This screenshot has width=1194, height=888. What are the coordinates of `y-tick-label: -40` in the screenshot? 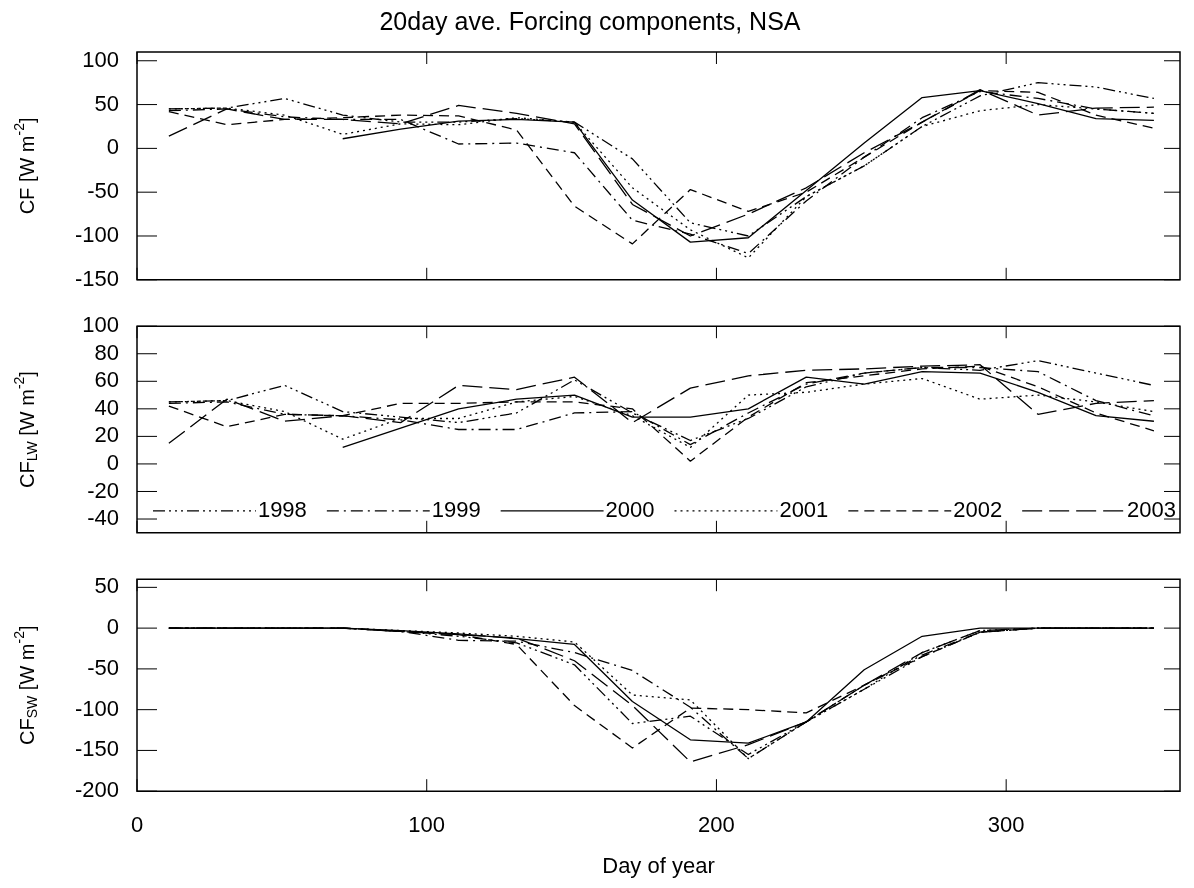 It's located at (103, 518).